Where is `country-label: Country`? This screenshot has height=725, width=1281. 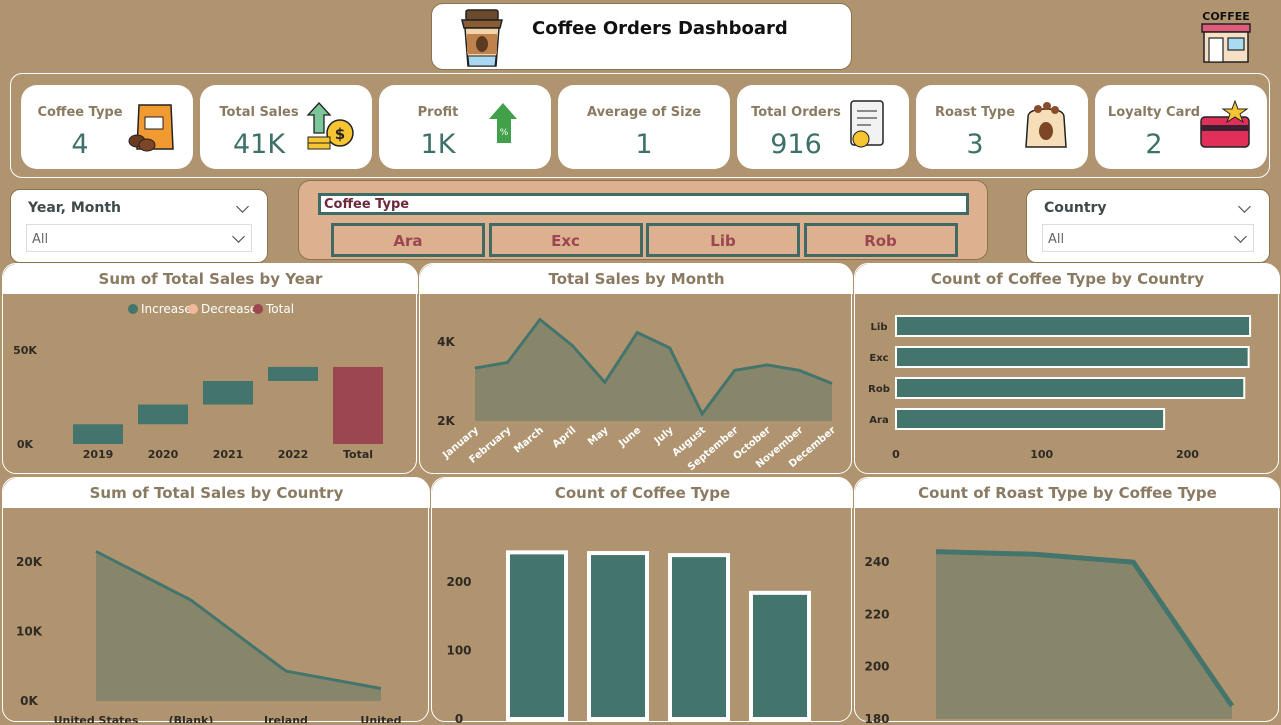 country-label: Country is located at coordinates (1075, 208).